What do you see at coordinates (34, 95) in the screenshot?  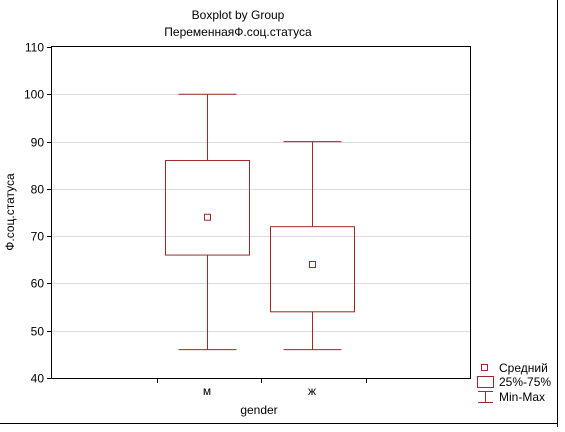 I see `y-tick-label: 100` at bounding box center [34, 95].